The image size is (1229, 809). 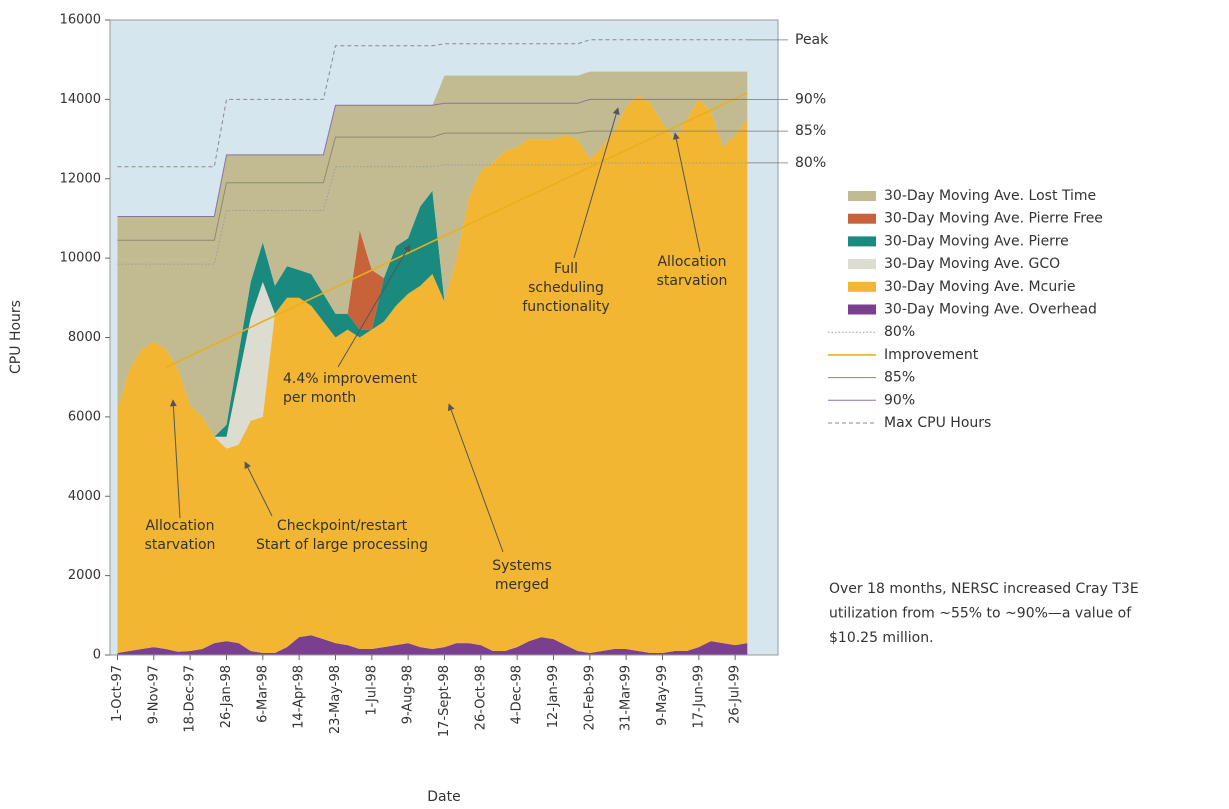 I want to click on x-tick-label: 9-Nov-97, so click(x=153, y=694).